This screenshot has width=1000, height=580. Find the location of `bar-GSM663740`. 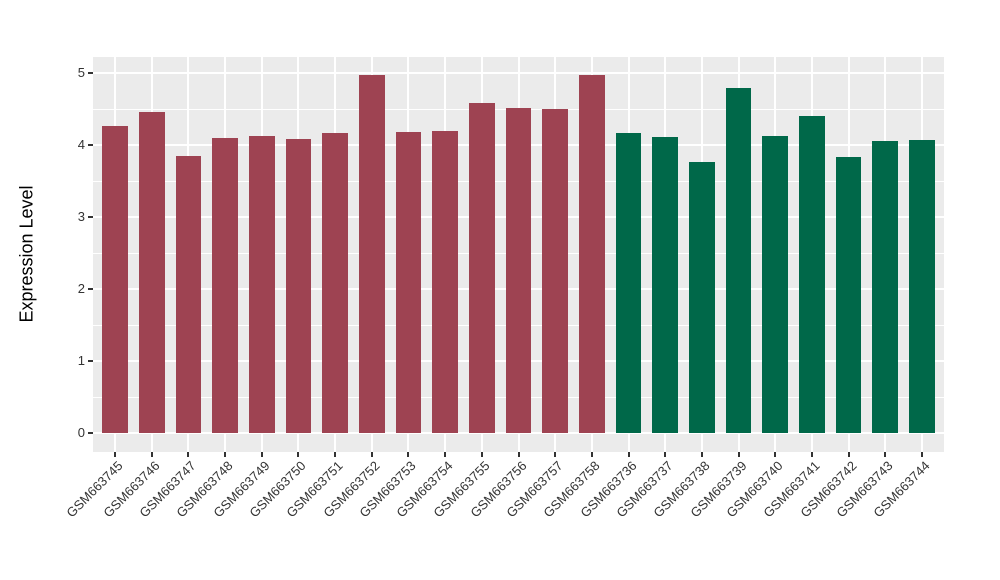

bar-GSM663740 is located at coordinates (775, 284).